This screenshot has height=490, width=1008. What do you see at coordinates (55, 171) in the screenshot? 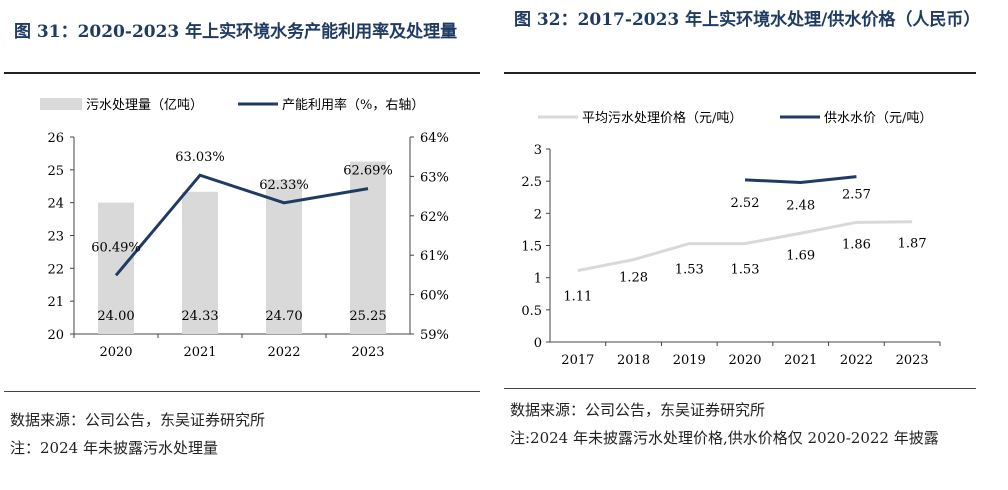
I see `left-y-tick-label: 25` at bounding box center [55, 171].